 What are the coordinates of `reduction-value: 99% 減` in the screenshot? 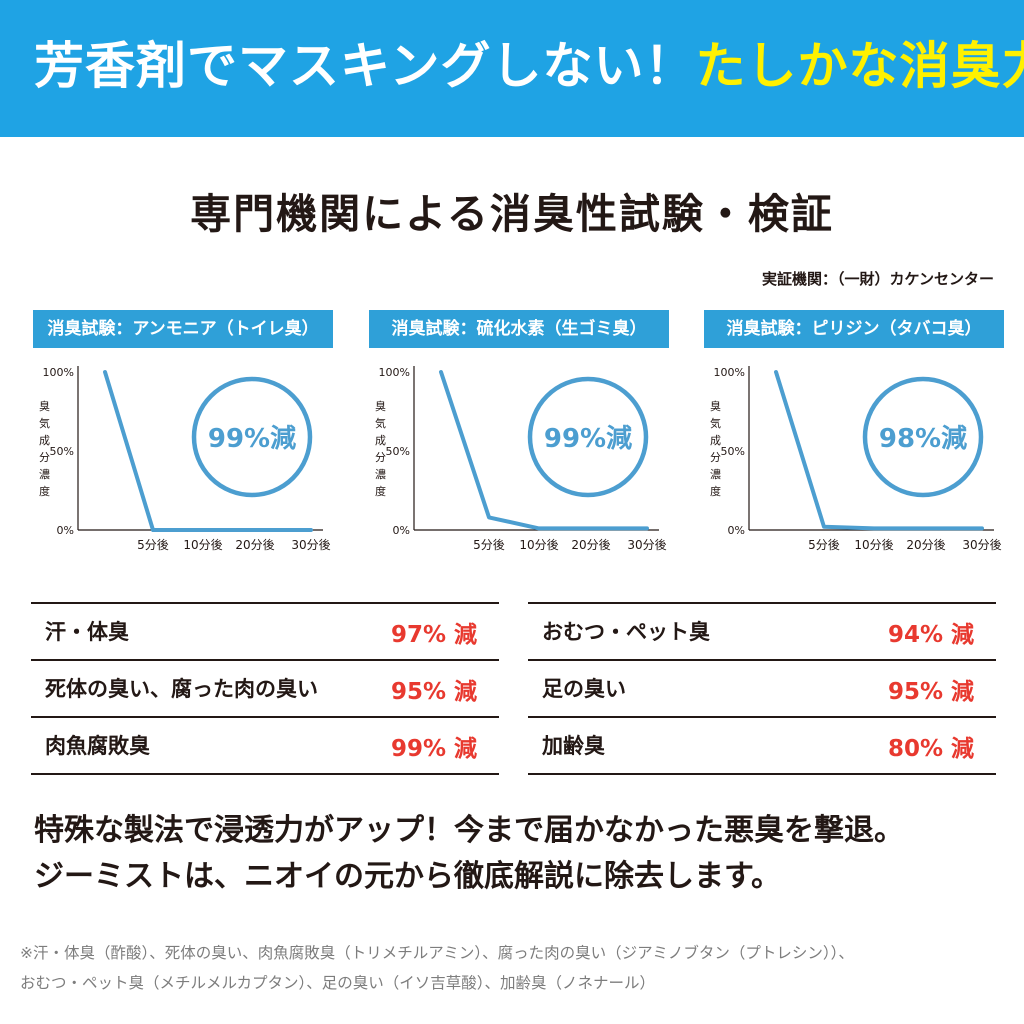 It's located at (433, 749).